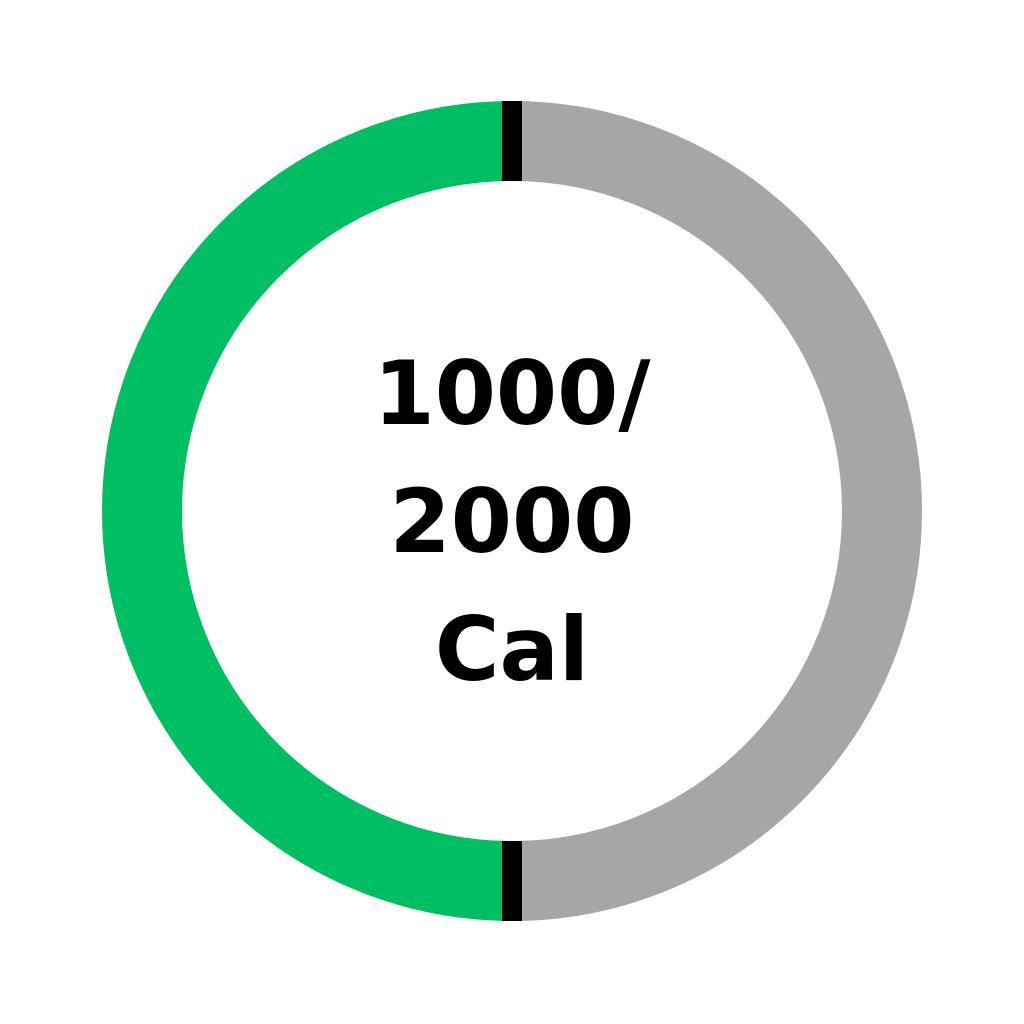  Describe the element at coordinates (512, 141) in the screenshot. I see `start-marker` at that location.